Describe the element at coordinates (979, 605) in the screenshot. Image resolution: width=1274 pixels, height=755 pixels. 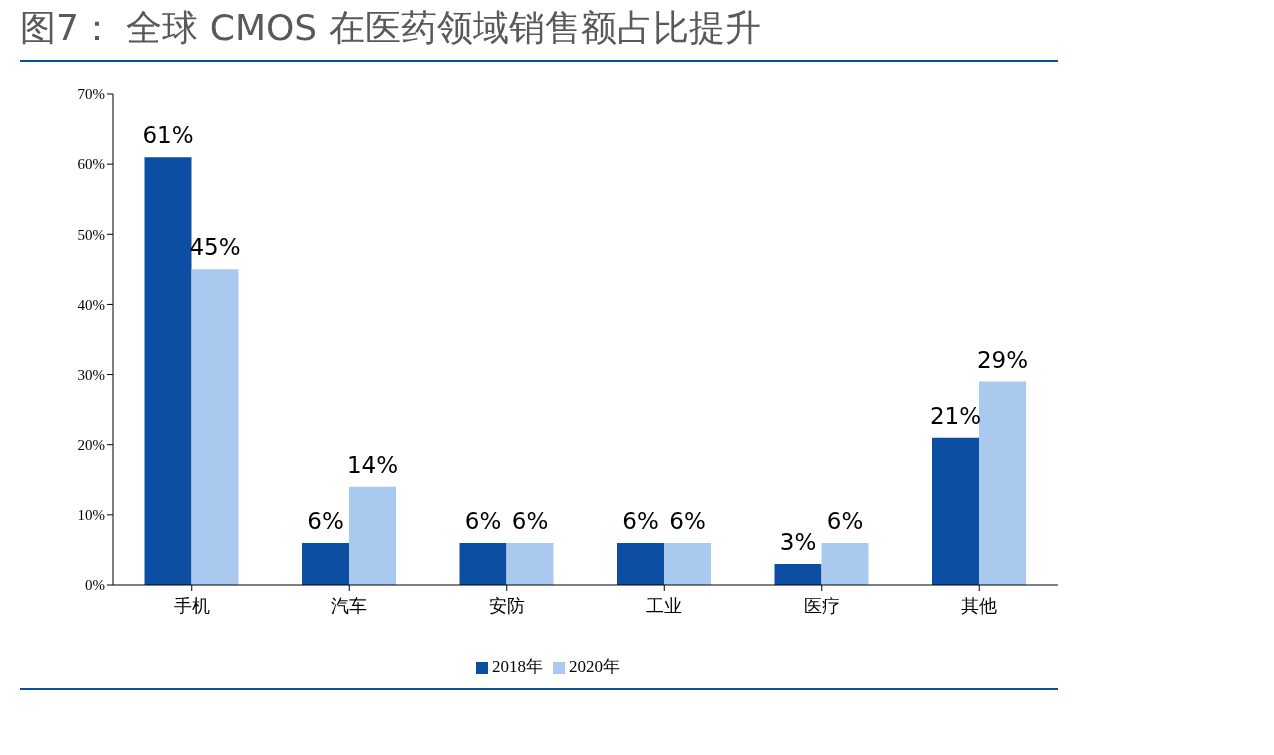
I see `x-tick-label: 其他` at that location.